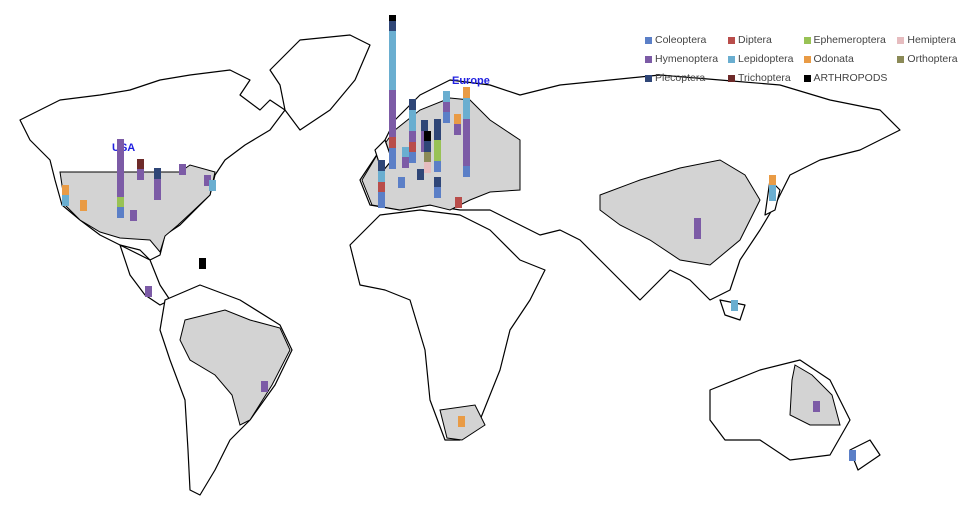 The width and height of the screenshot is (971, 522). I want to click on stacked-bar-eu-france-s, so click(401, 182).